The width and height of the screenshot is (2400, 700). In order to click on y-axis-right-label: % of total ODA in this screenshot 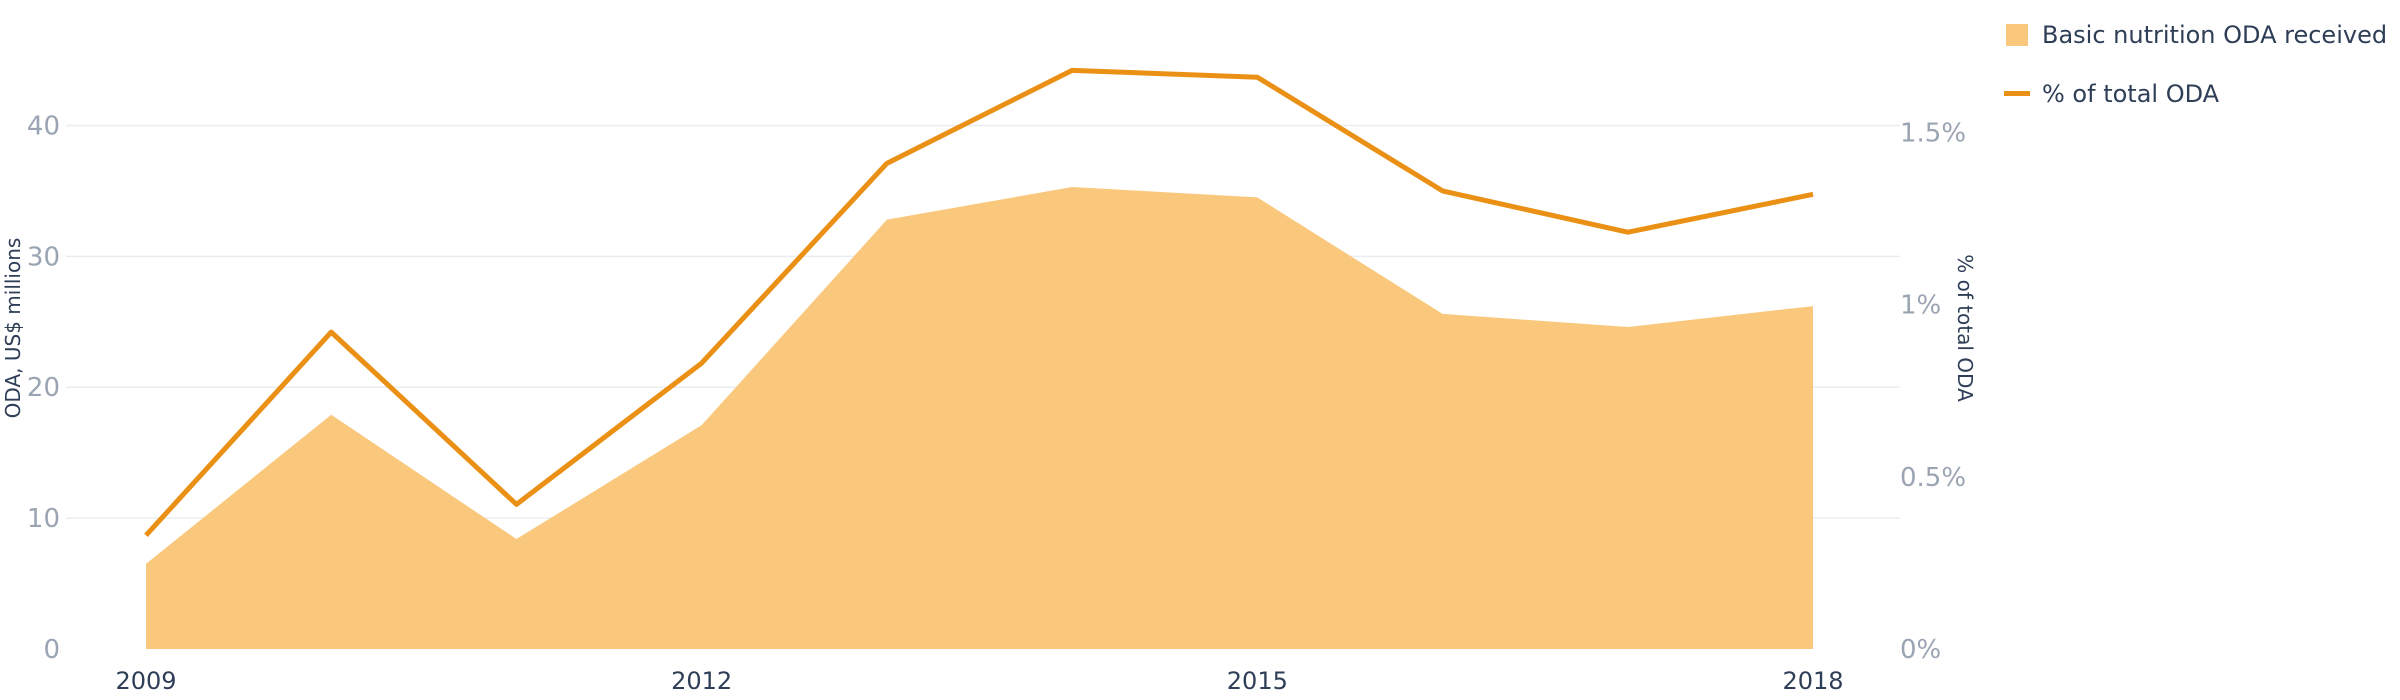, I will do `click(1965, 328)`.